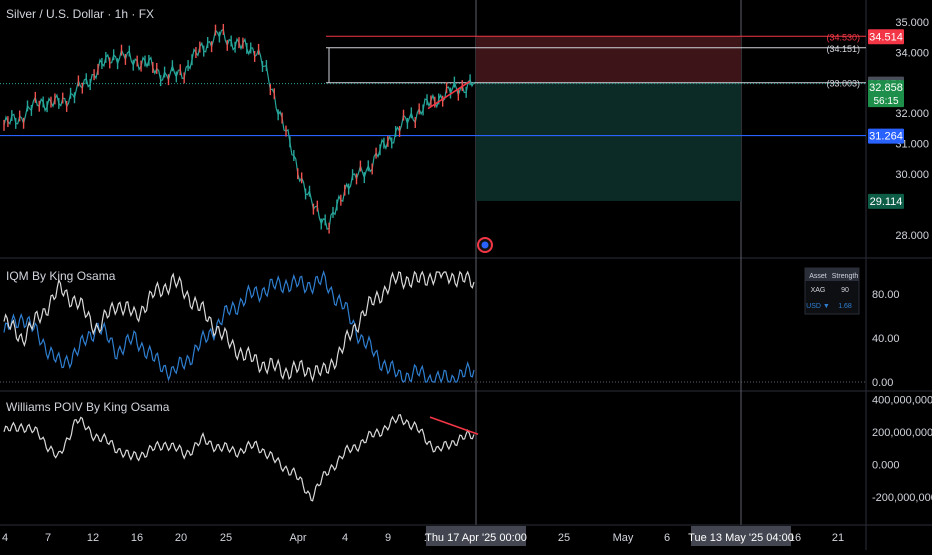 Image resolution: width=932 pixels, height=555 pixels. What do you see at coordinates (239, 458) in the screenshot?
I see `williams-poiv-line` at bounding box center [239, 458].